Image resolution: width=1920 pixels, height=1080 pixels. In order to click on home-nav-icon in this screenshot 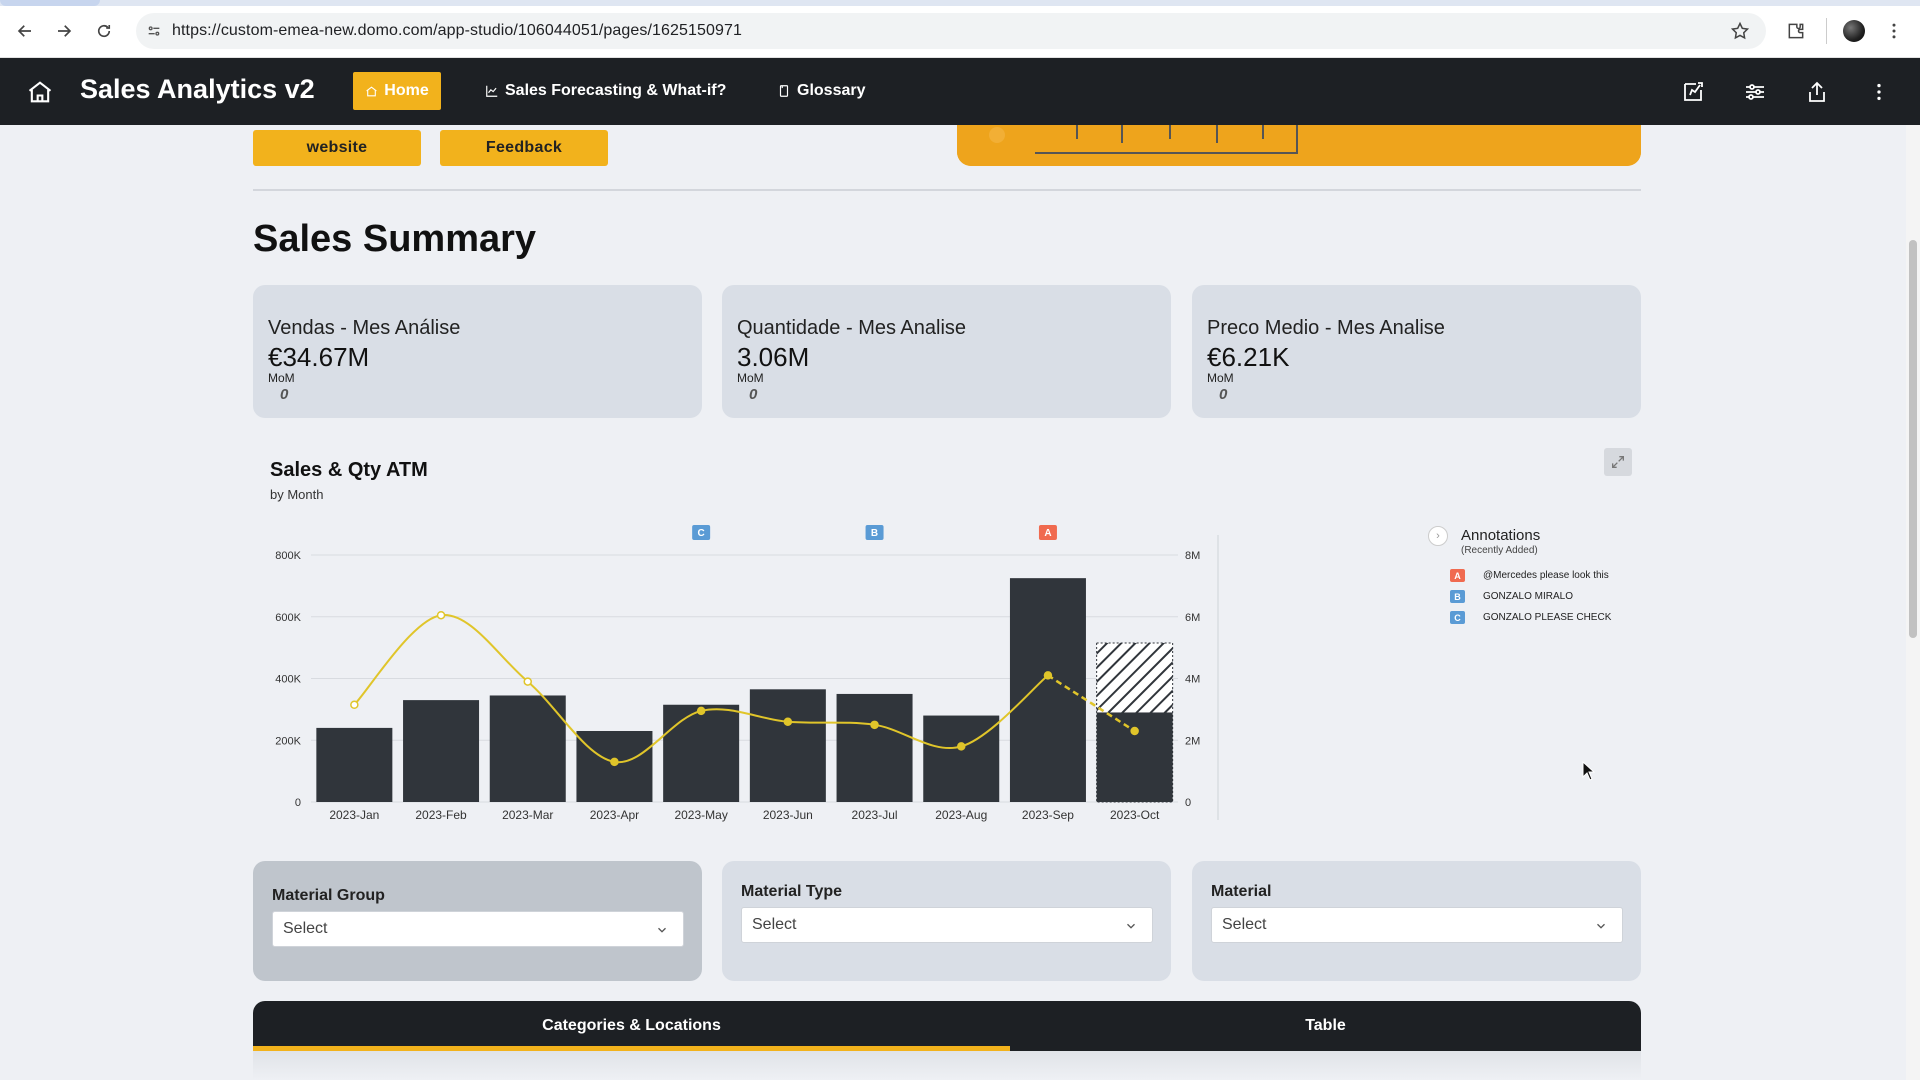, I will do `click(371, 90)`.